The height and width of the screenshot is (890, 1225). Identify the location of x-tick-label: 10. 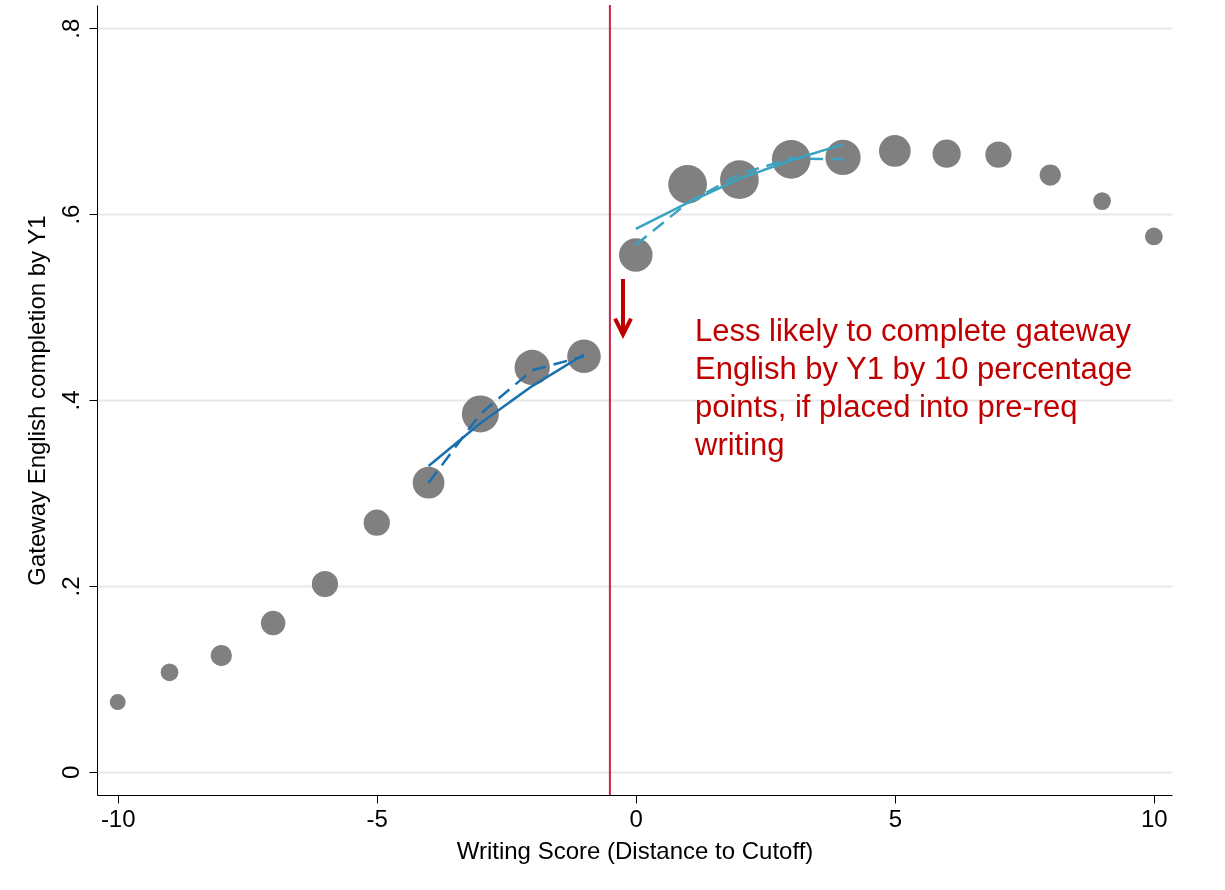
(1154, 818).